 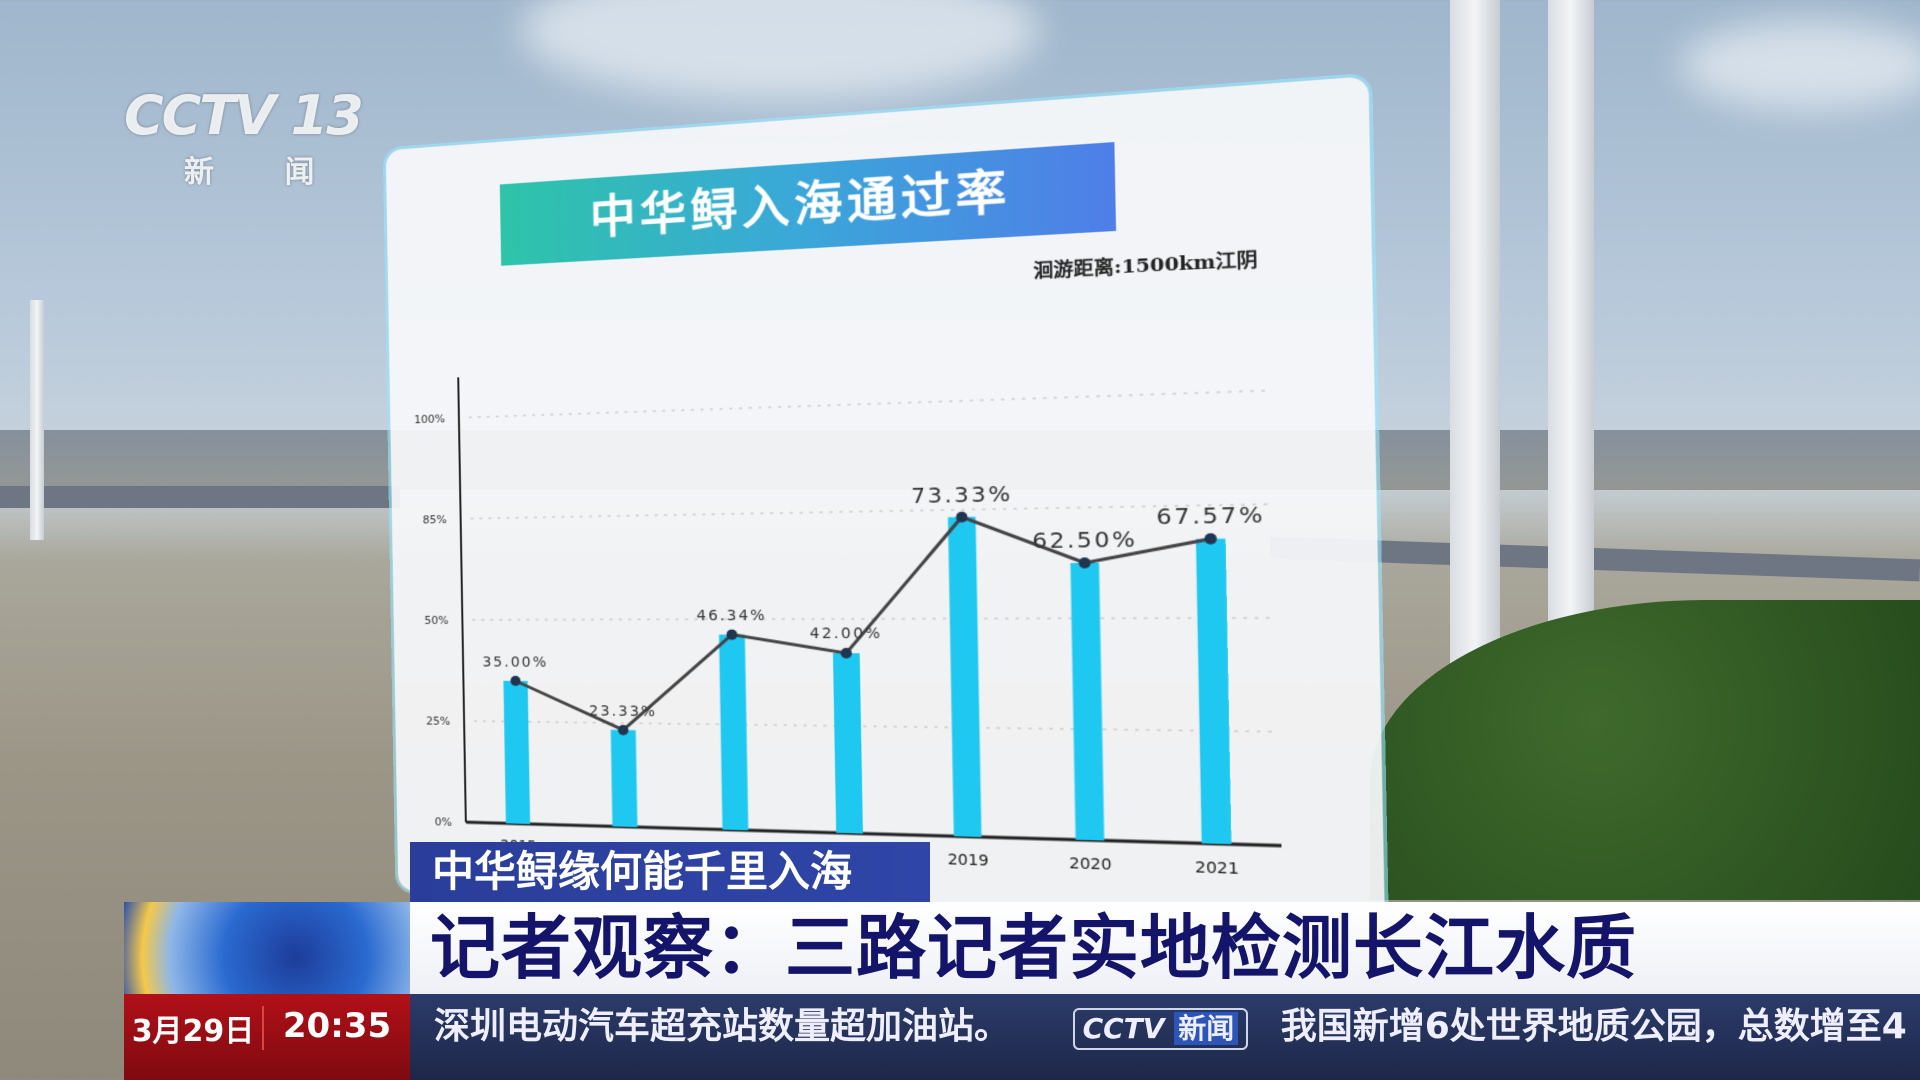 I want to click on bar-2015, so click(x=517, y=752).